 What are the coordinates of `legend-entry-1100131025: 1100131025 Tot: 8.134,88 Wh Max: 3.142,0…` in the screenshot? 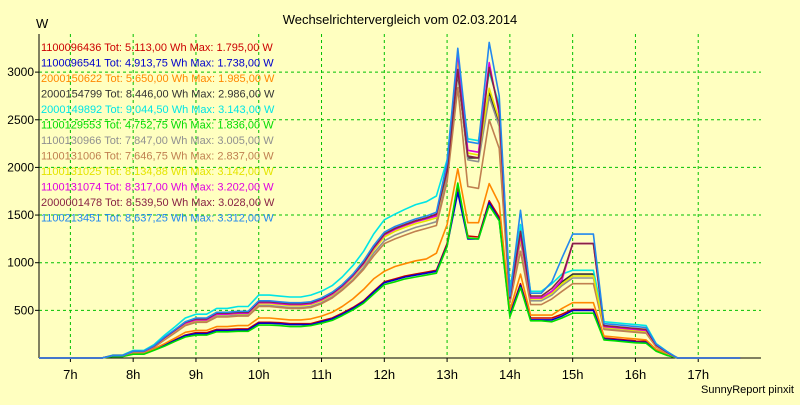 It's located at (157, 172).